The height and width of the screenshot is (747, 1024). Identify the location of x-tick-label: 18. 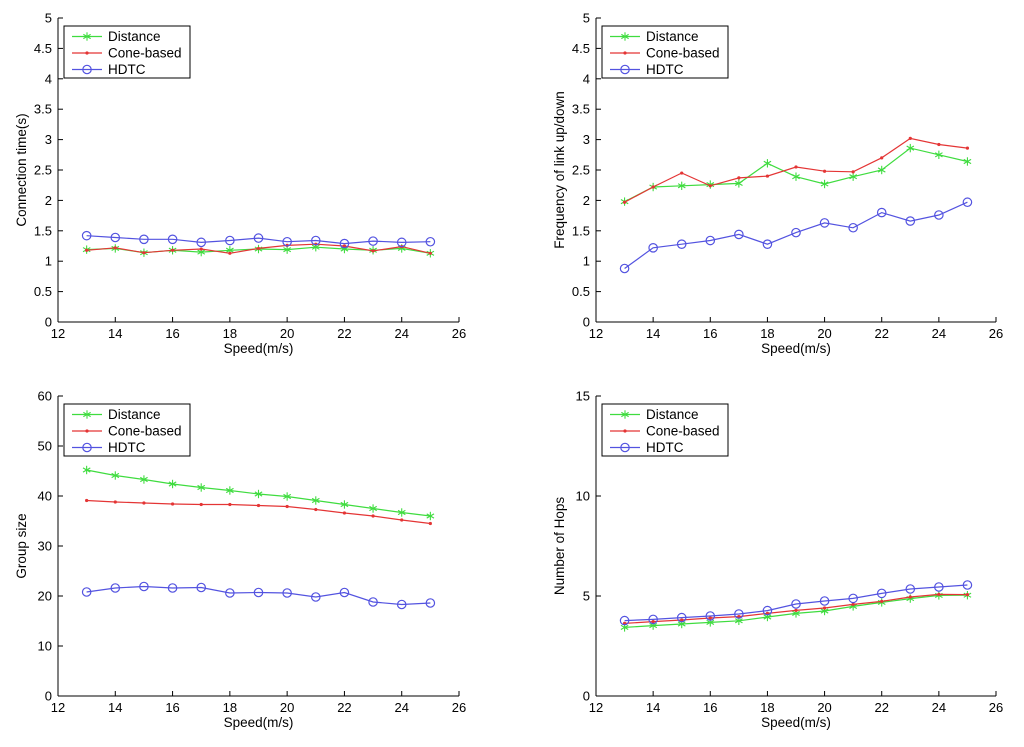
(767, 707).